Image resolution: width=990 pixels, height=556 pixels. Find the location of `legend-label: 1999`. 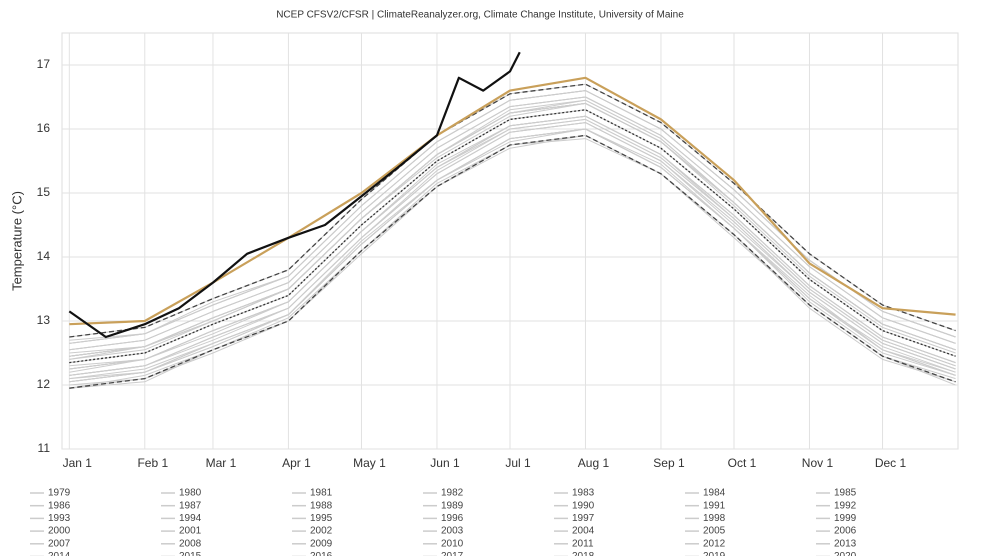

legend-label: 1999 is located at coordinates (845, 518).